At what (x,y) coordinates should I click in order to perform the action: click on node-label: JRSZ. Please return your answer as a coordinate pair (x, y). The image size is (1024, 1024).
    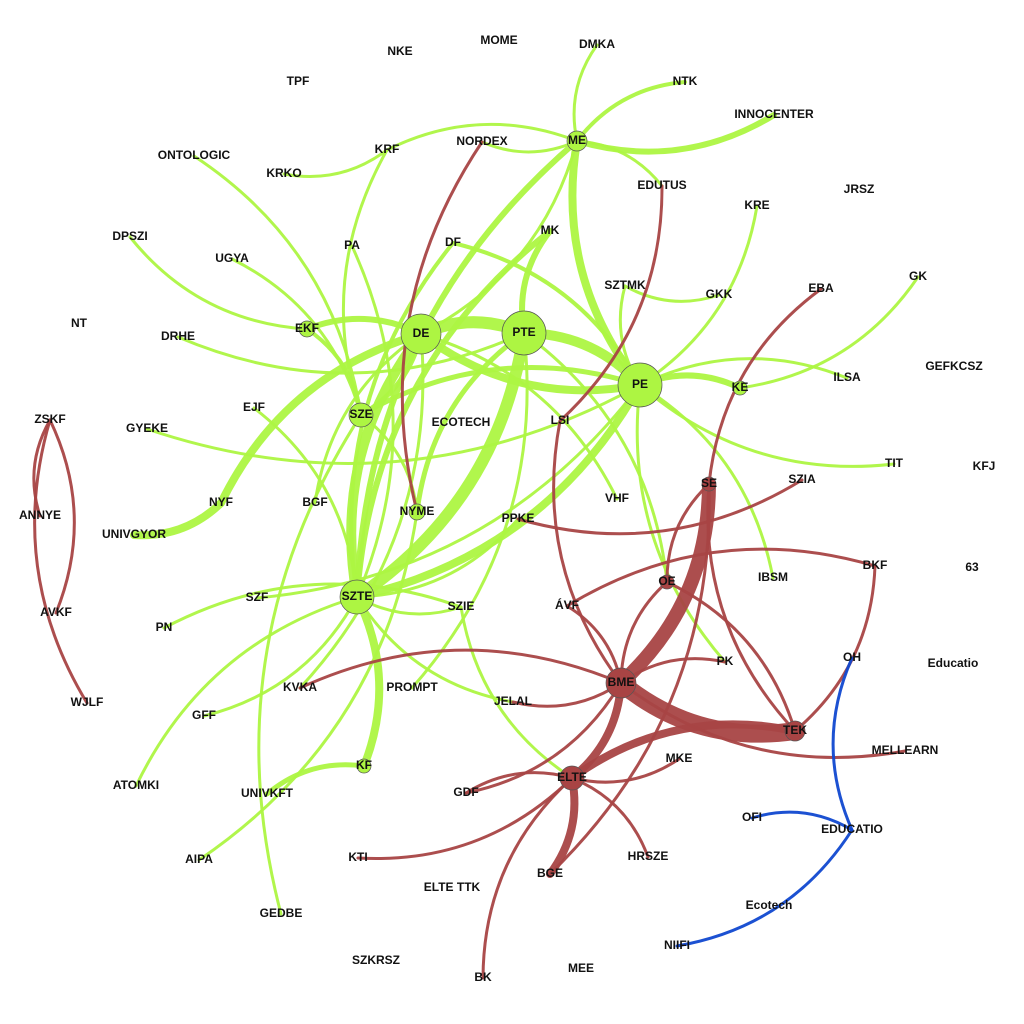
    Looking at the image, I should click on (859, 189).